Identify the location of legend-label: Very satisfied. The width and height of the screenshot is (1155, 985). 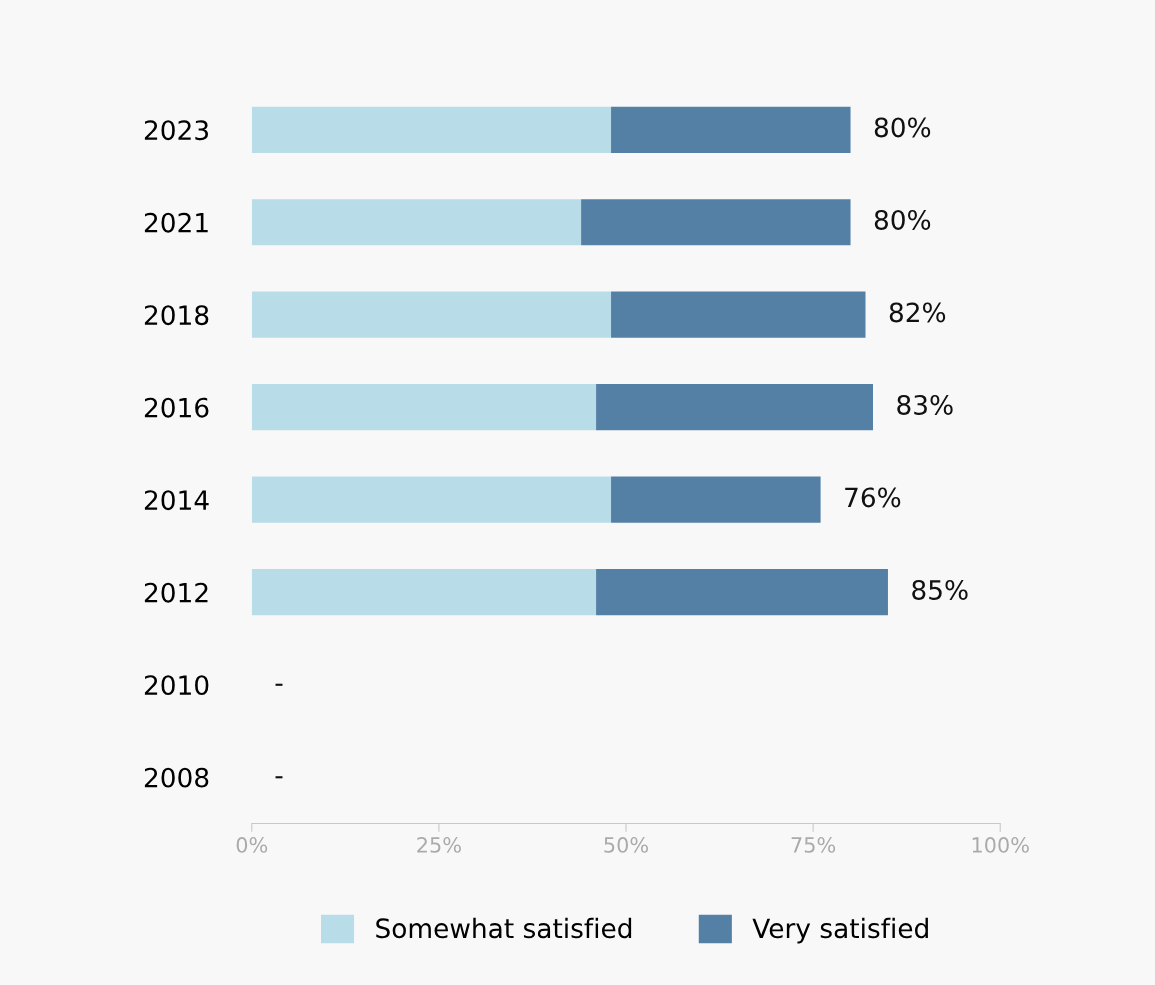
(840, 930).